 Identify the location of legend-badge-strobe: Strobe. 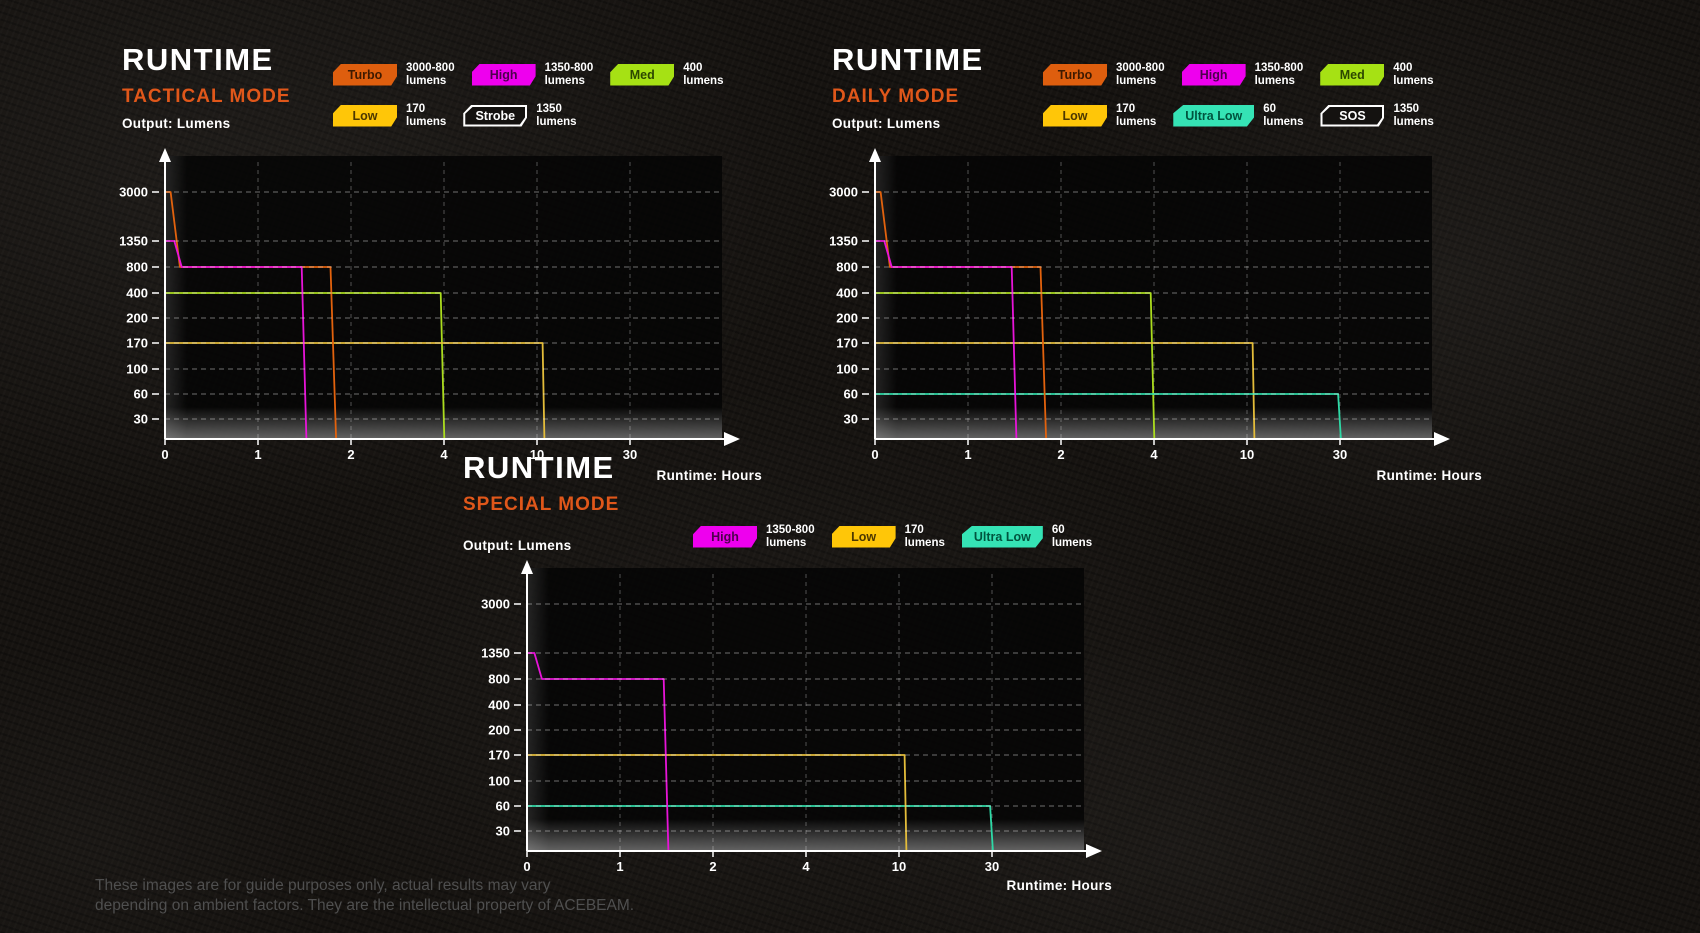
(495, 115).